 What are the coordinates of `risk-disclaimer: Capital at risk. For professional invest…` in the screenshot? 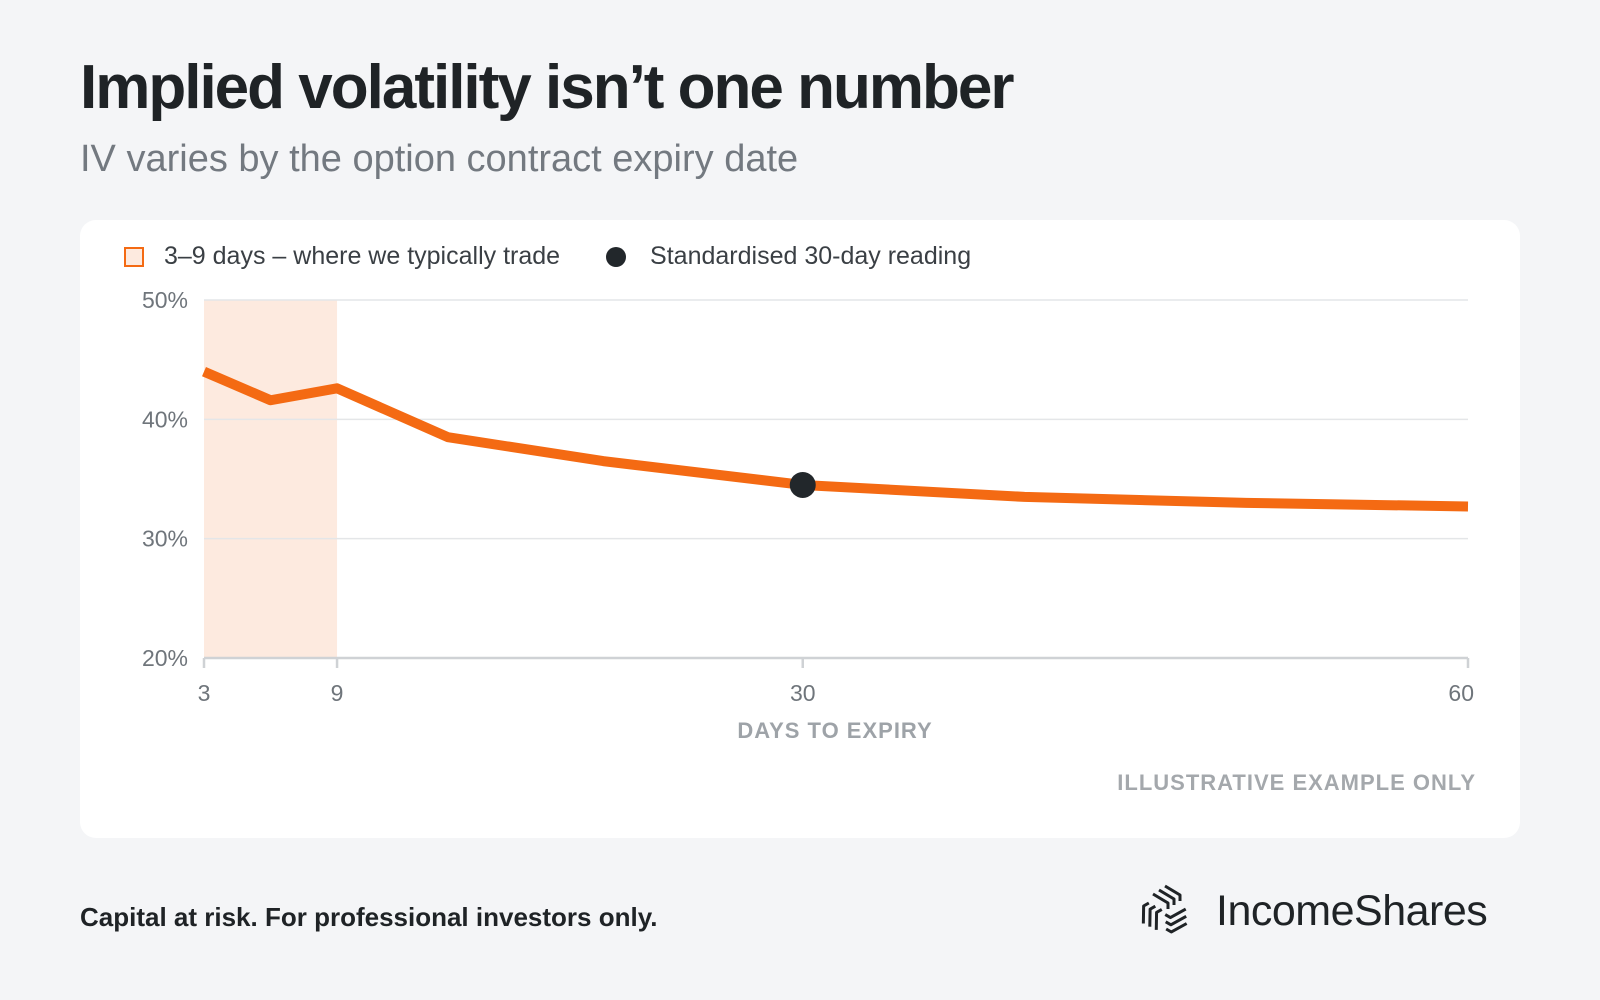 It's located at (369, 917).